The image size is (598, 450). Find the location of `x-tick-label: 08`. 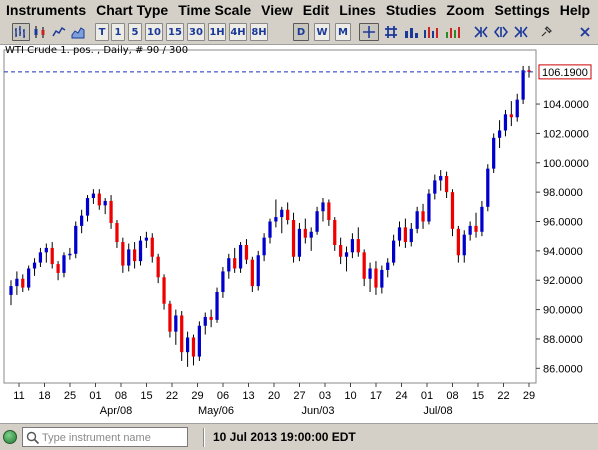

x-tick-label: 08 is located at coordinates (452, 396).